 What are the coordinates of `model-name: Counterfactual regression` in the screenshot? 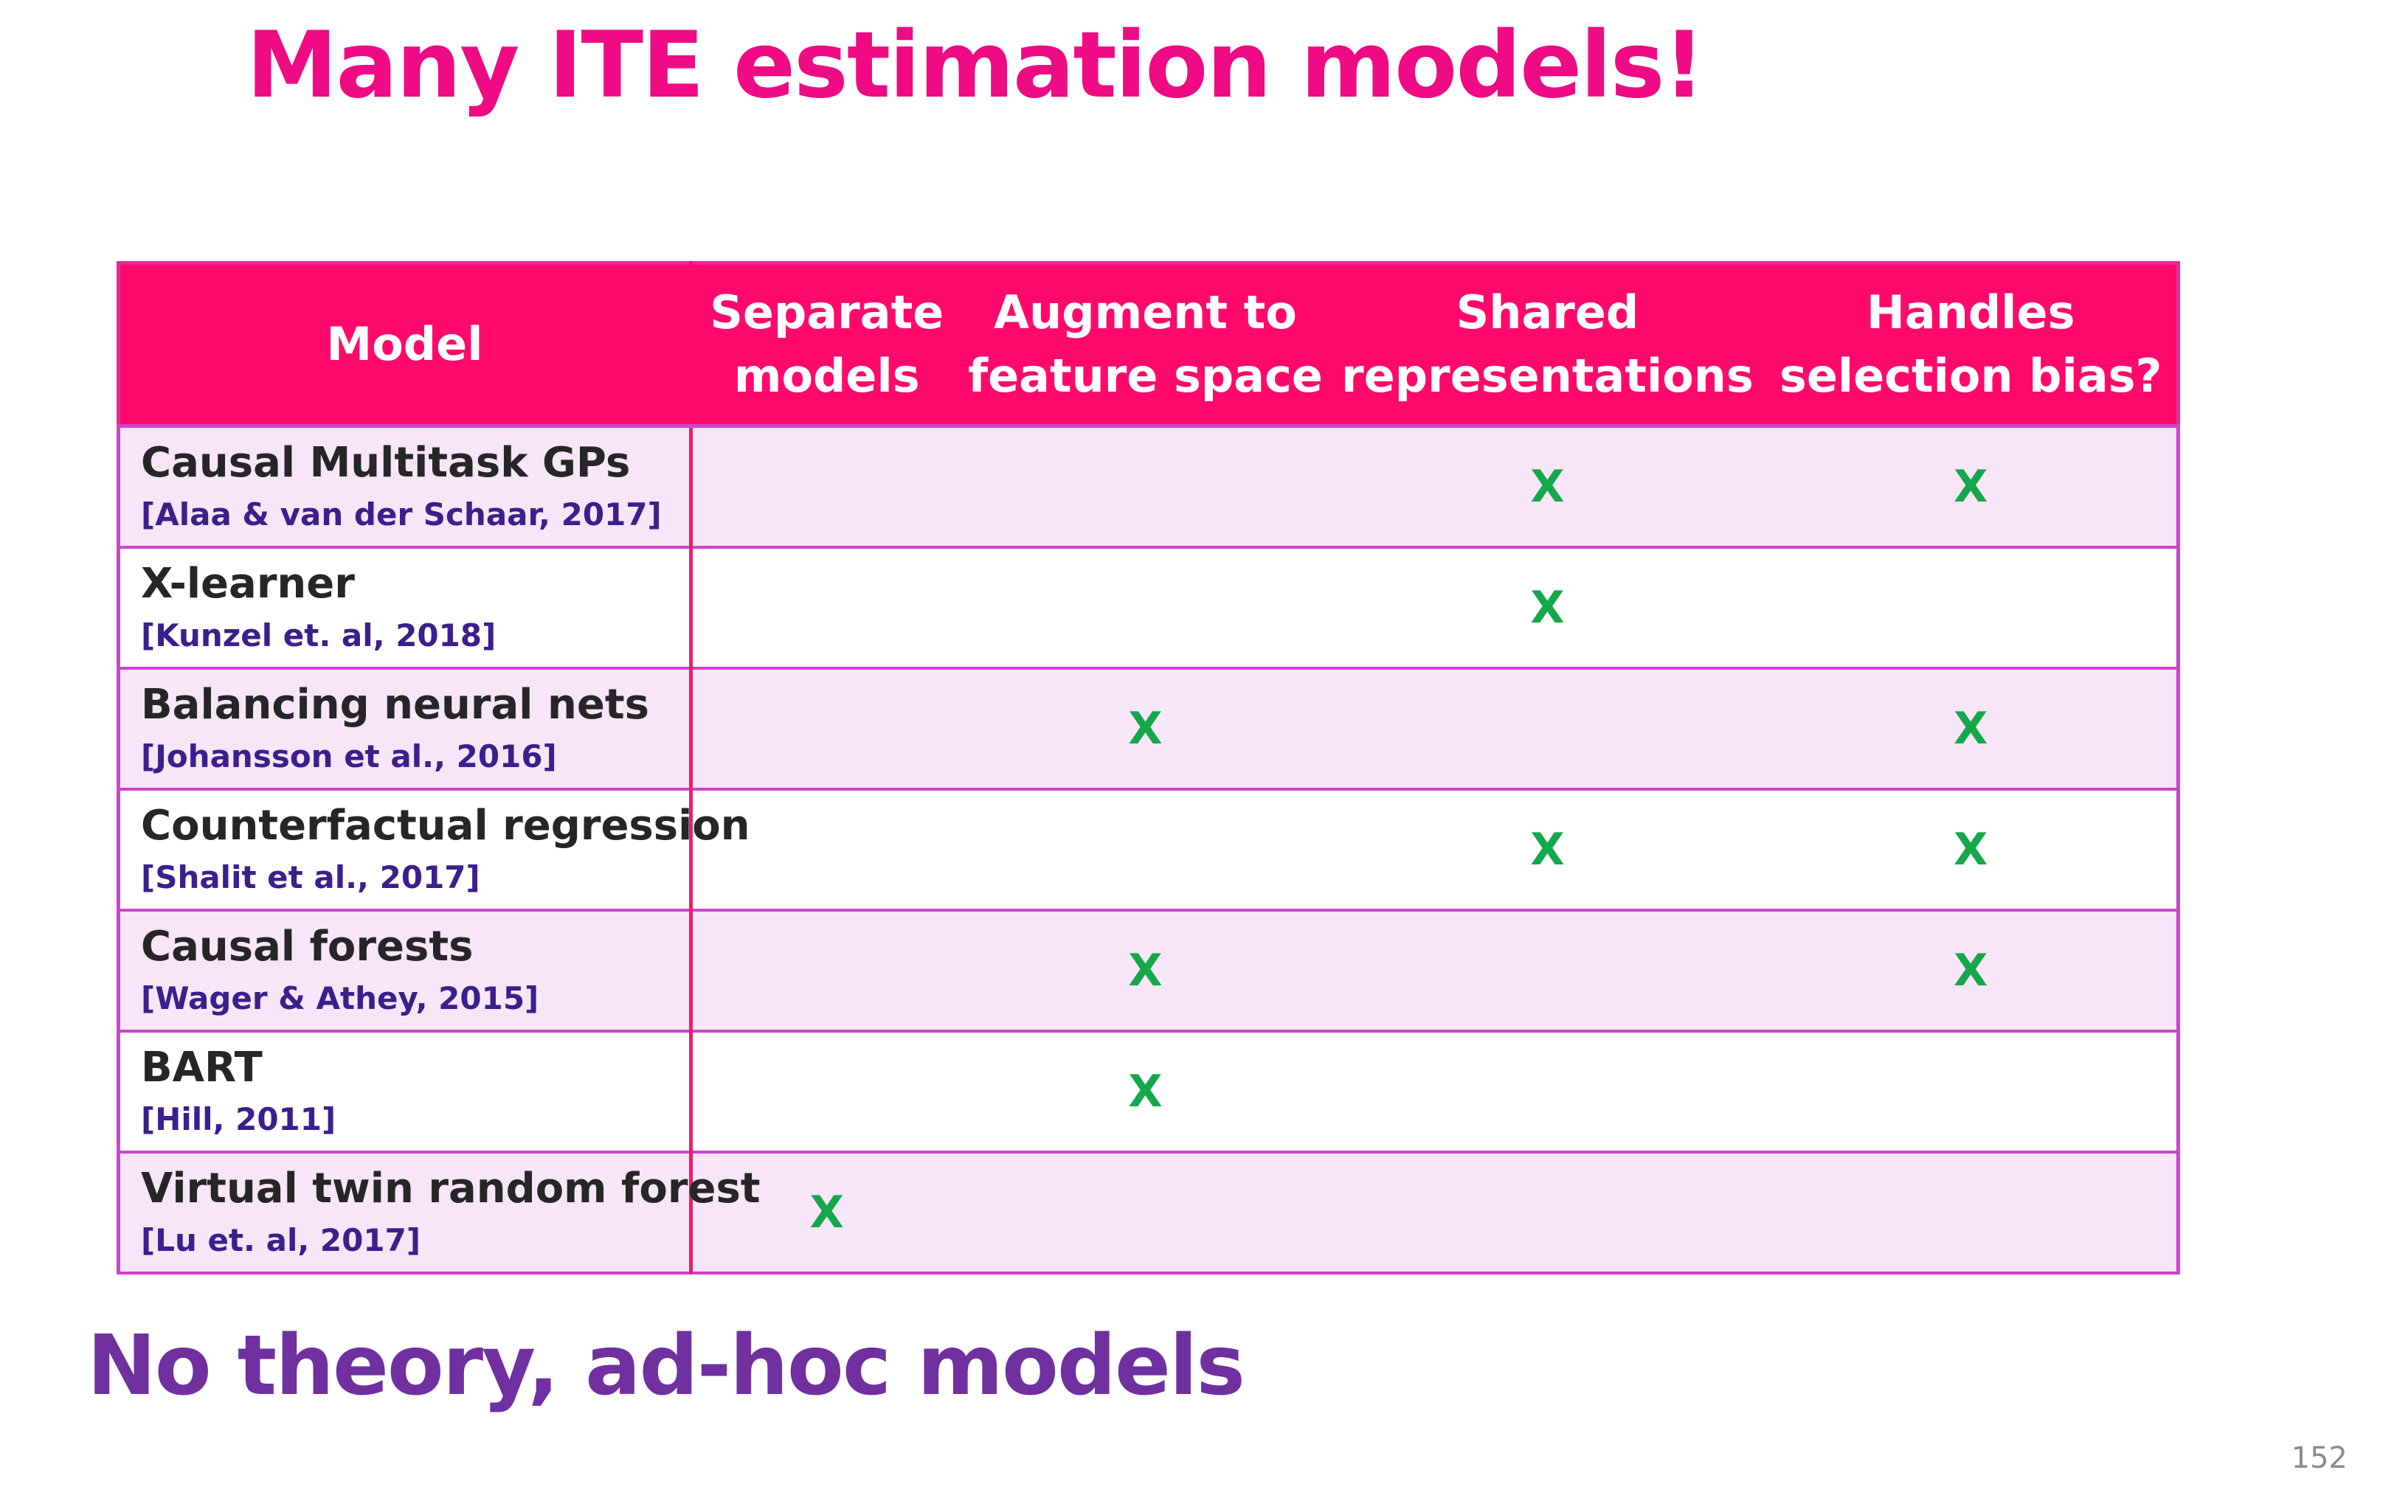 It's located at (446, 826).